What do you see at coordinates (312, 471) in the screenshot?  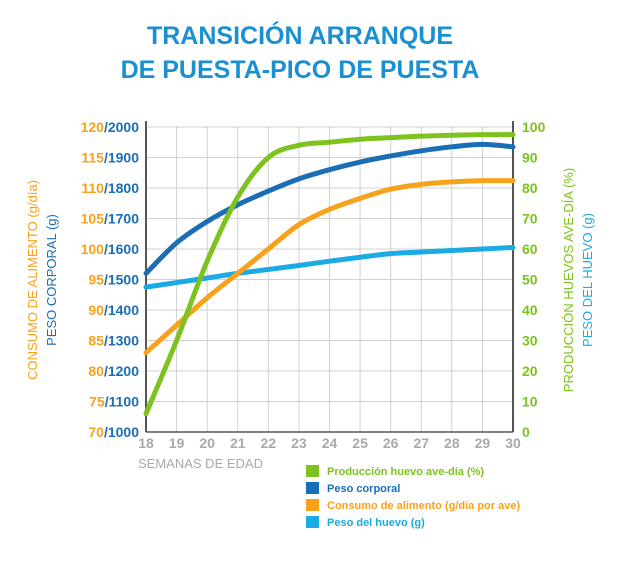 I see `legend-item-egg-production-swatch` at bounding box center [312, 471].